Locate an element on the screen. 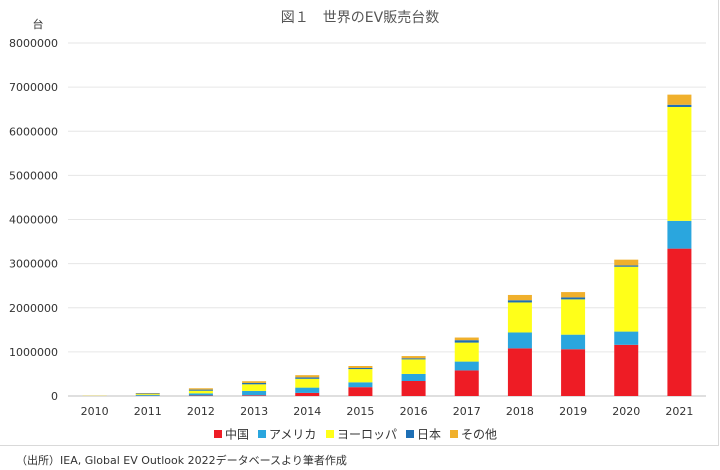 Image resolution: width=720 pixels, height=470 pixels. legend: 中国 アメリカ ヨーロッパ 日本 その他 is located at coordinates (355, 434).